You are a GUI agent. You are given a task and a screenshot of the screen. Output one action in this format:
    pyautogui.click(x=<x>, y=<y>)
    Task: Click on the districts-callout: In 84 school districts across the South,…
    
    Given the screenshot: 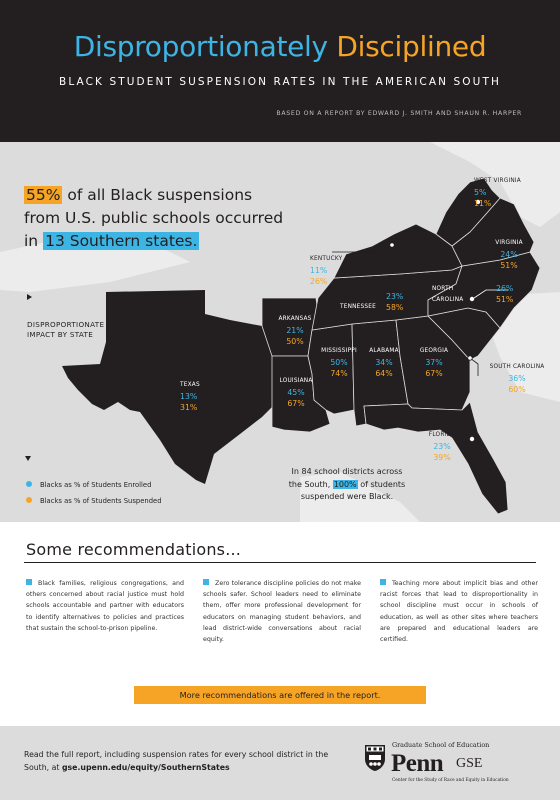 What is the action you would take?
    pyautogui.click(x=347, y=484)
    